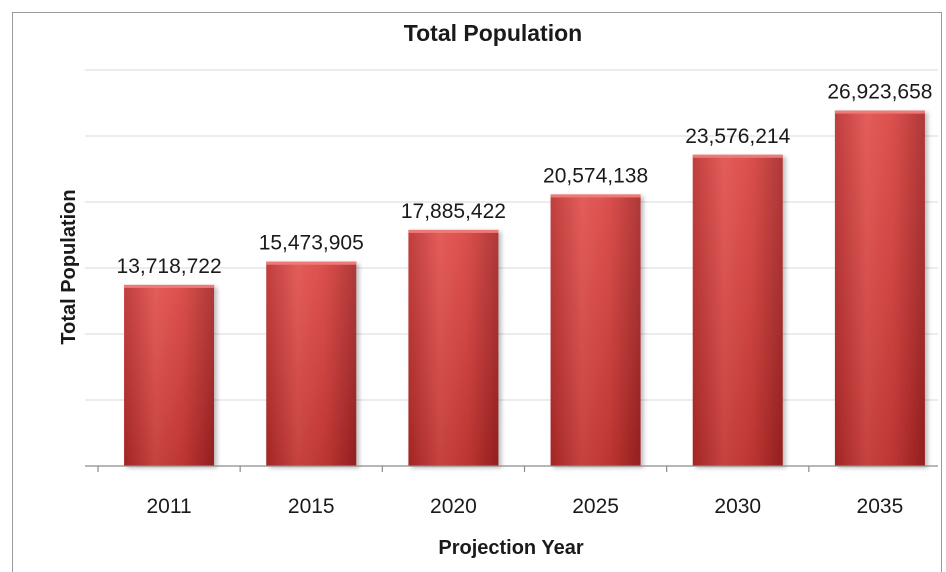 The width and height of the screenshot is (946, 572). I want to click on bar-2011, so click(169, 375).